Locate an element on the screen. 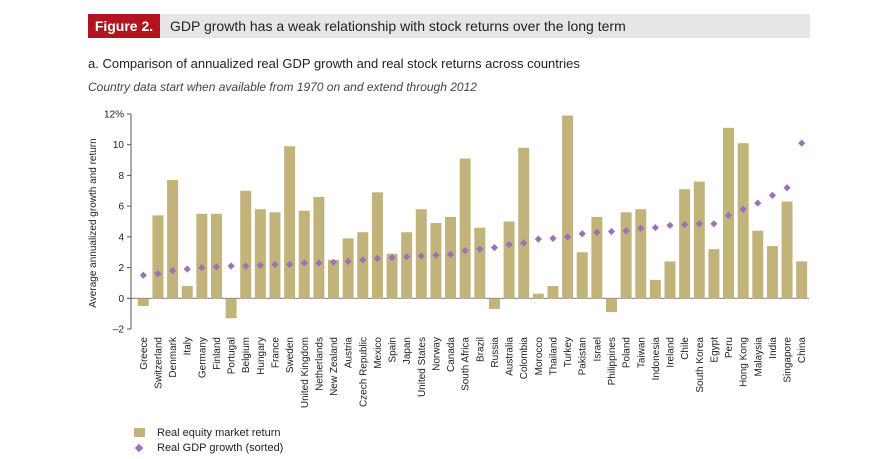  bar-colombia is located at coordinates (524, 223).